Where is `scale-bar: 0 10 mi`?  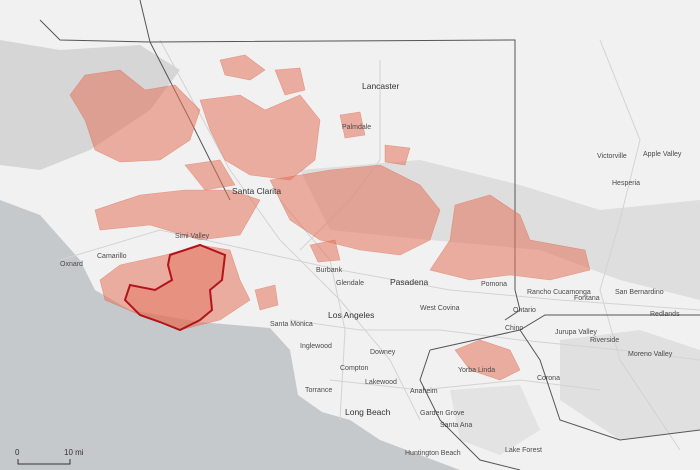
scale-bar: 0 10 mi is located at coordinates (49, 456).